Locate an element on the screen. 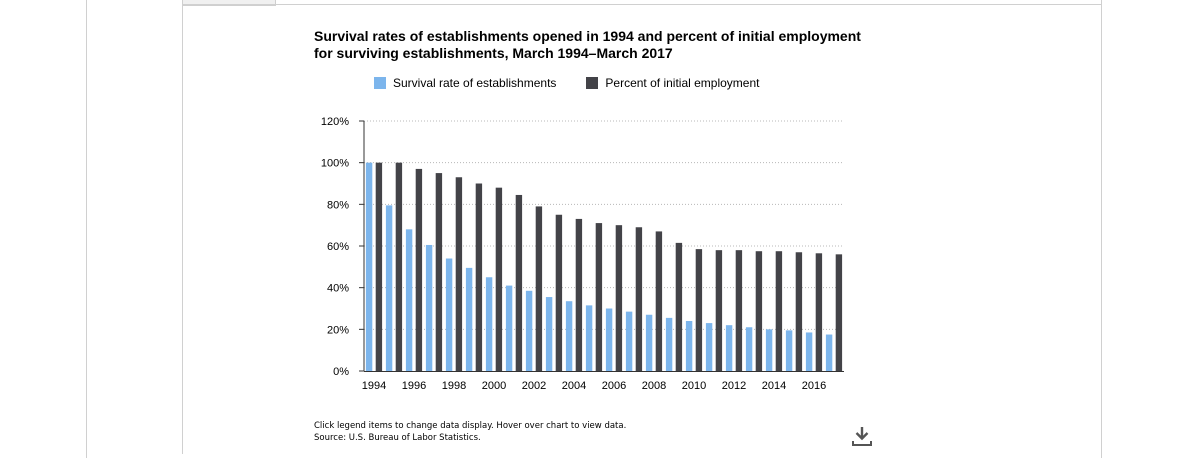  download-icon is located at coordinates (862, 436).